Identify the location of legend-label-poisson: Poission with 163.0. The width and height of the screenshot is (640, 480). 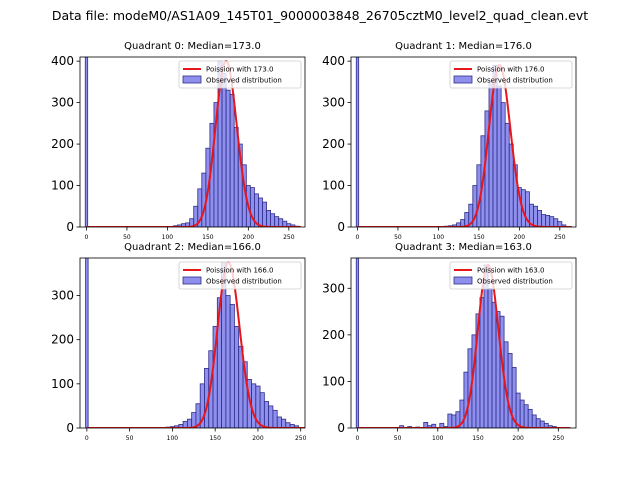
(511, 271).